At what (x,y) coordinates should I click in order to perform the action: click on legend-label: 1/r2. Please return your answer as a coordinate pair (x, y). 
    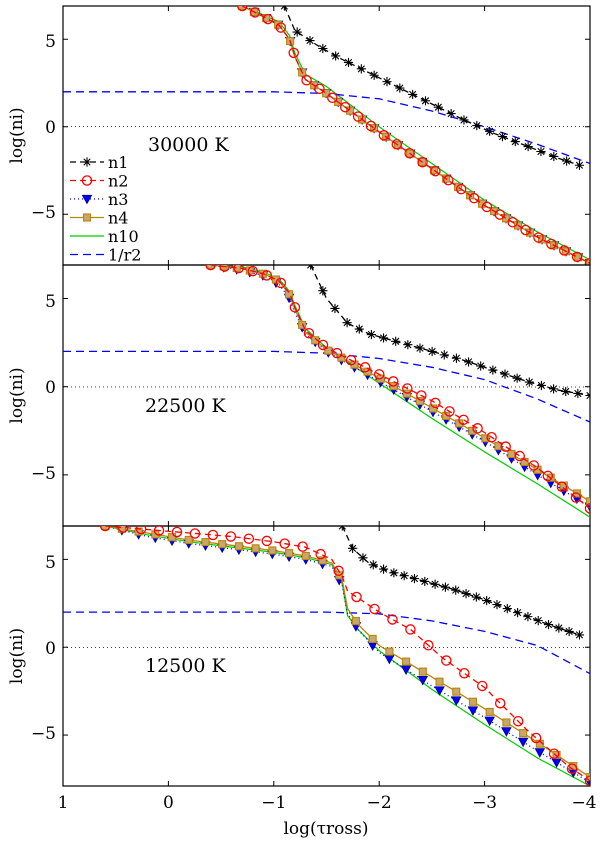
    Looking at the image, I should click on (124, 255).